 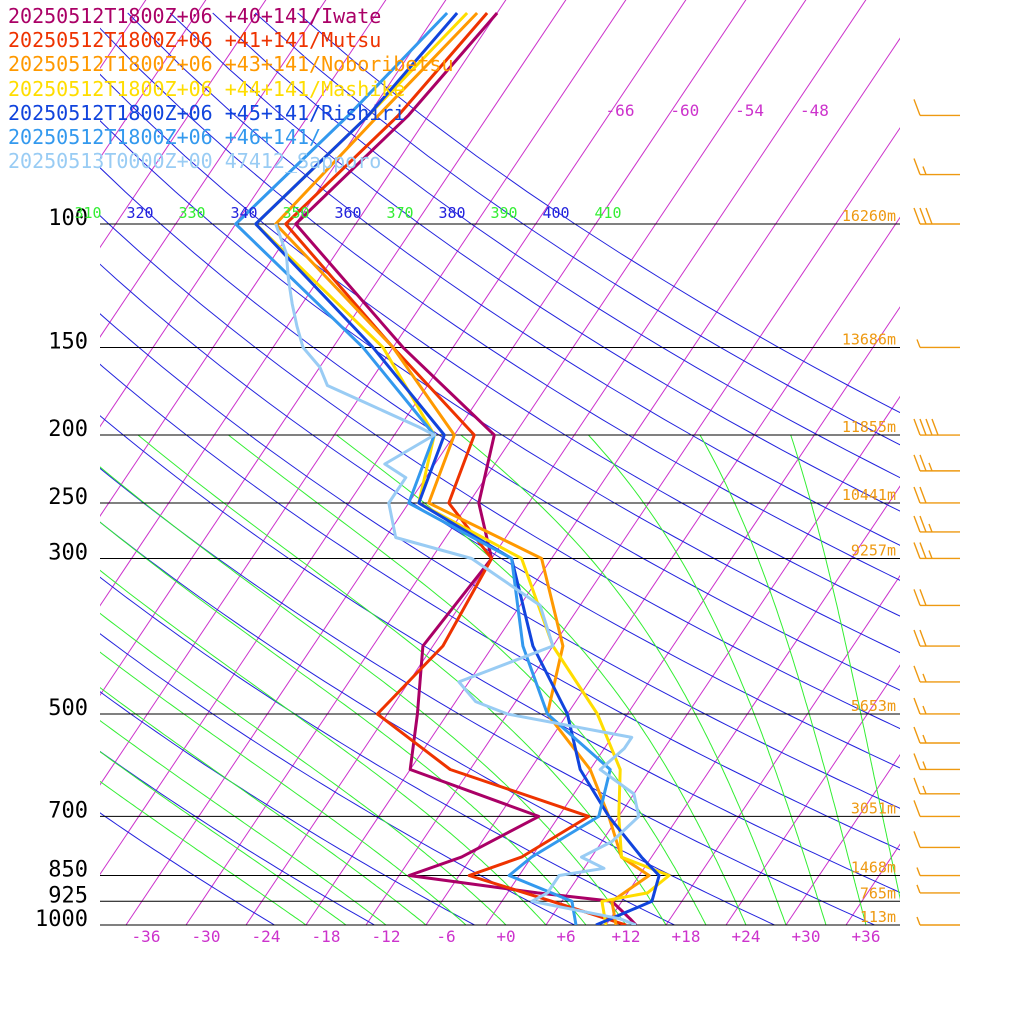 What do you see at coordinates (869, 495) in the screenshot?
I see `height-label: 10441m` at bounding box center [869, 495].